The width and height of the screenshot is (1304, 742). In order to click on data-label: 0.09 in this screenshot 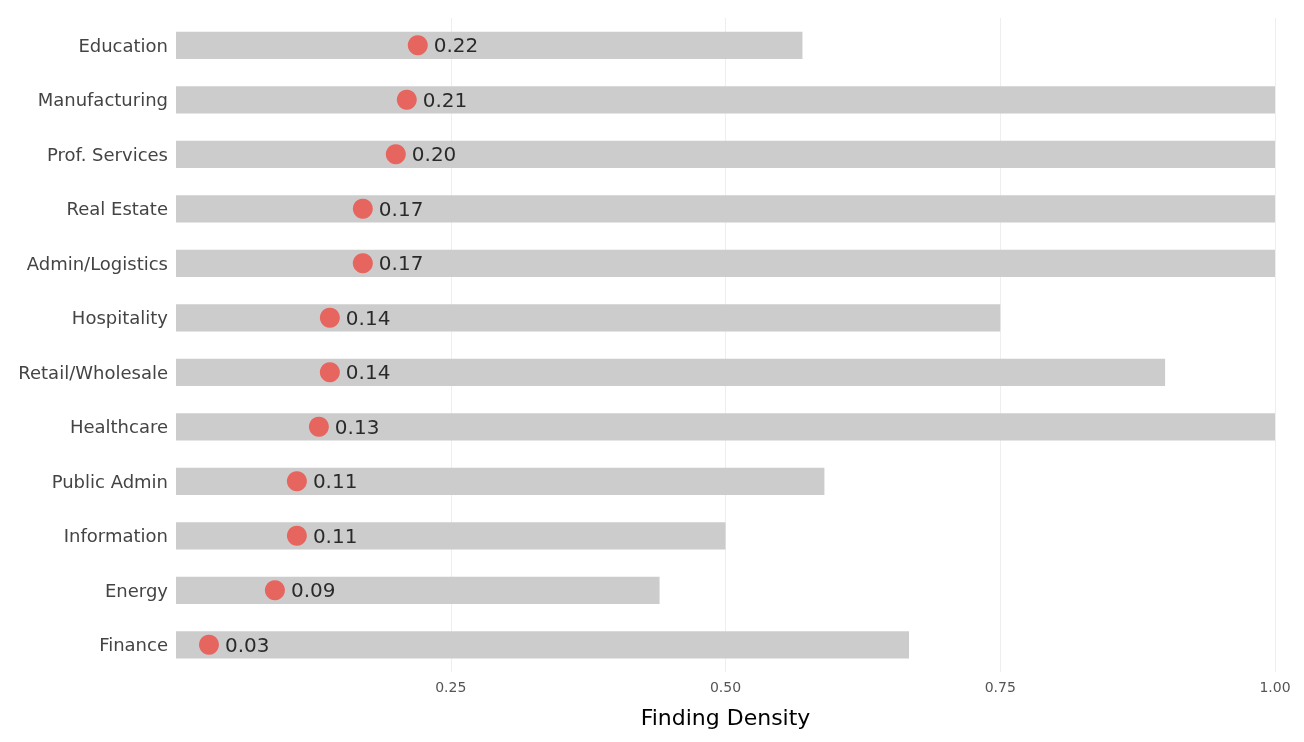, I will do `click(313, 590)`.